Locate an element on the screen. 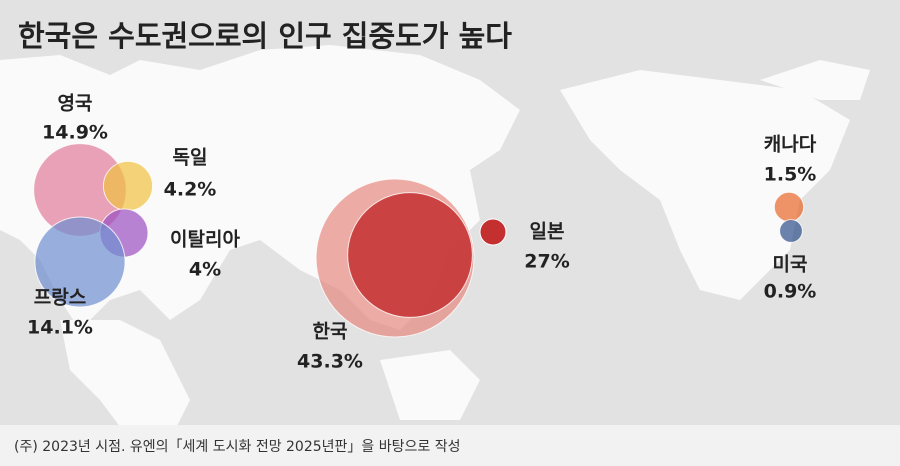 The image size is (900, 466). value-label: 1.5% is located at coordinates (790, 175).